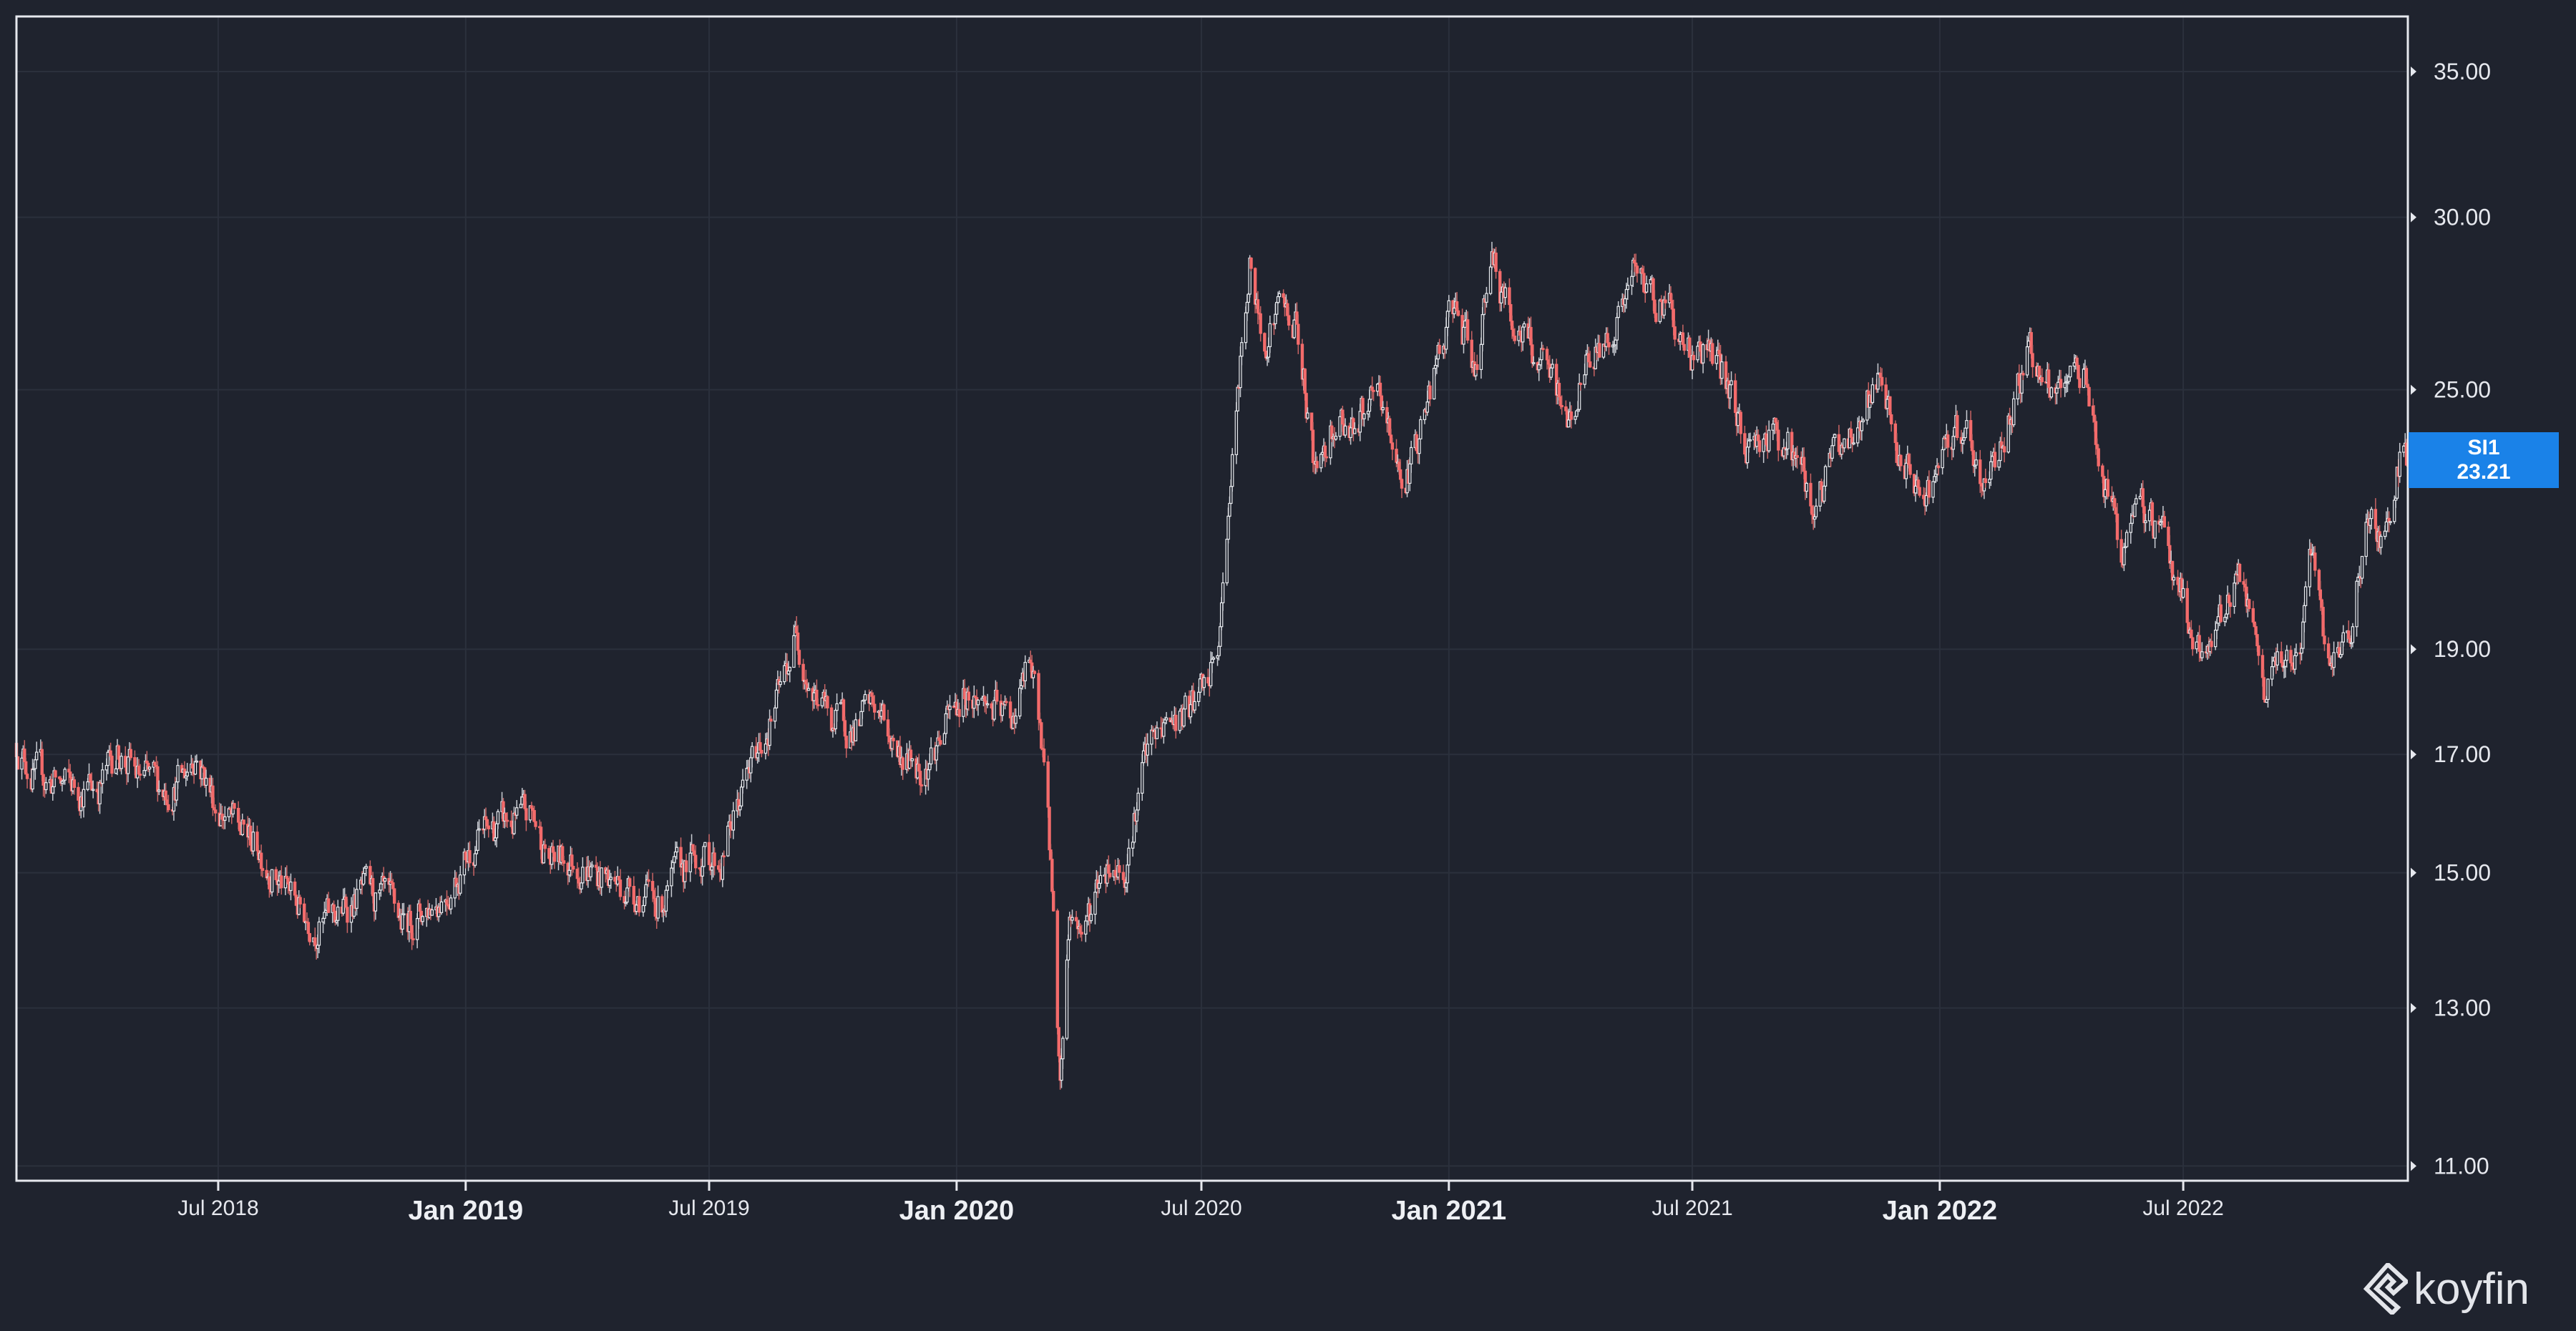 The image size is (2576, 1331). What do you see at coordinates (2471, 1289) in the screenshot?
I see `koyfin-logo-text: koyfin` at bounding box center [2471, 1289].